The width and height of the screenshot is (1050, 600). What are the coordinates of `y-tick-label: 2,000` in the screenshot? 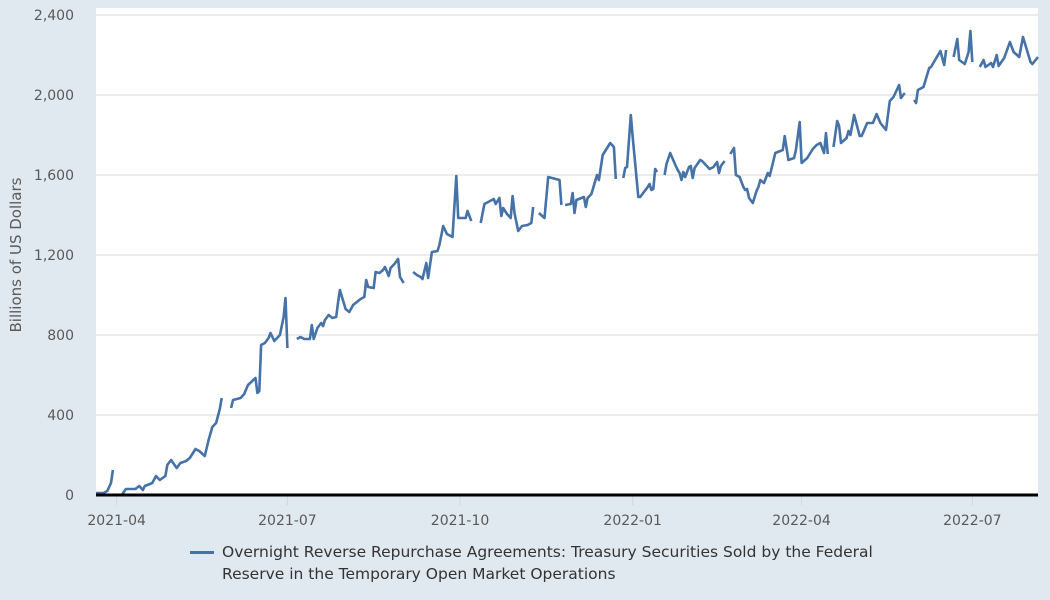 It's located at (54, 96).